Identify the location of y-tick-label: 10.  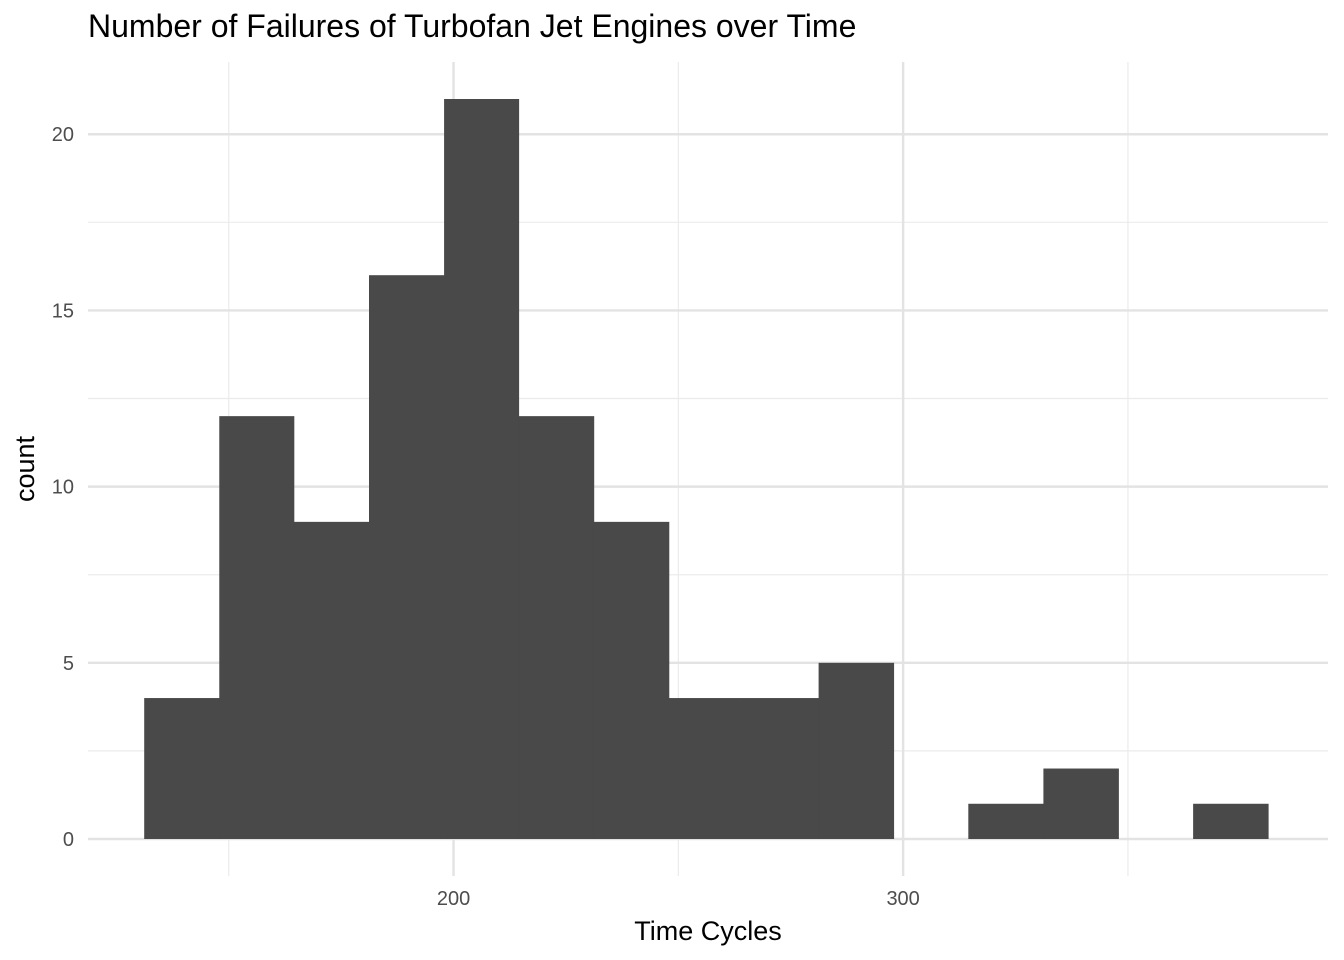
(63, 488).